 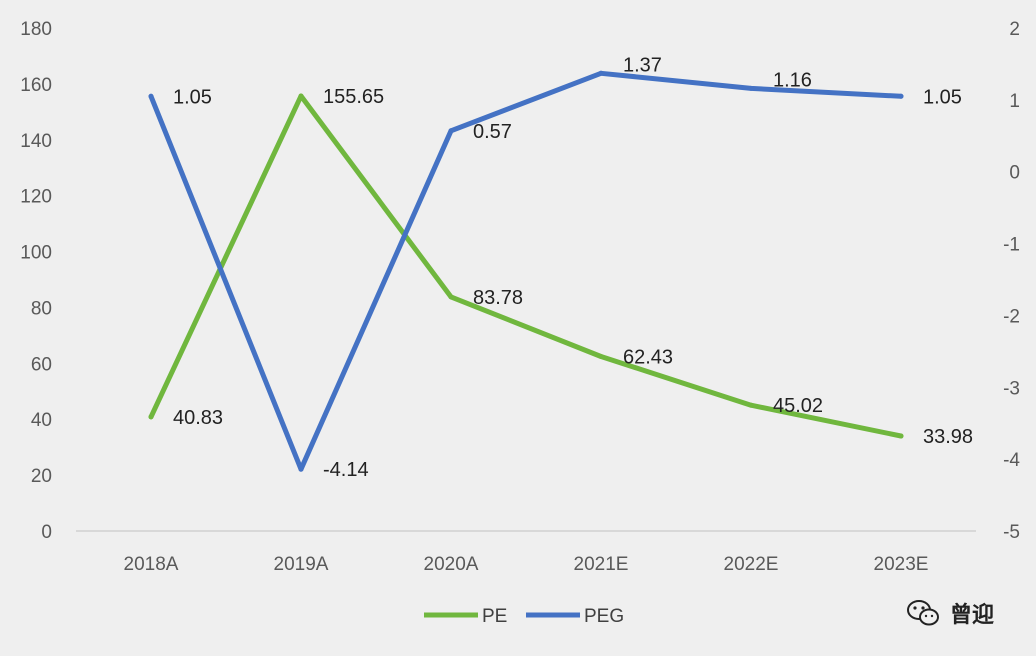 I want to click on x-axis: 2018A 2019A 2020A 2021E 2022E 2023E, so click(x=526, y=552).